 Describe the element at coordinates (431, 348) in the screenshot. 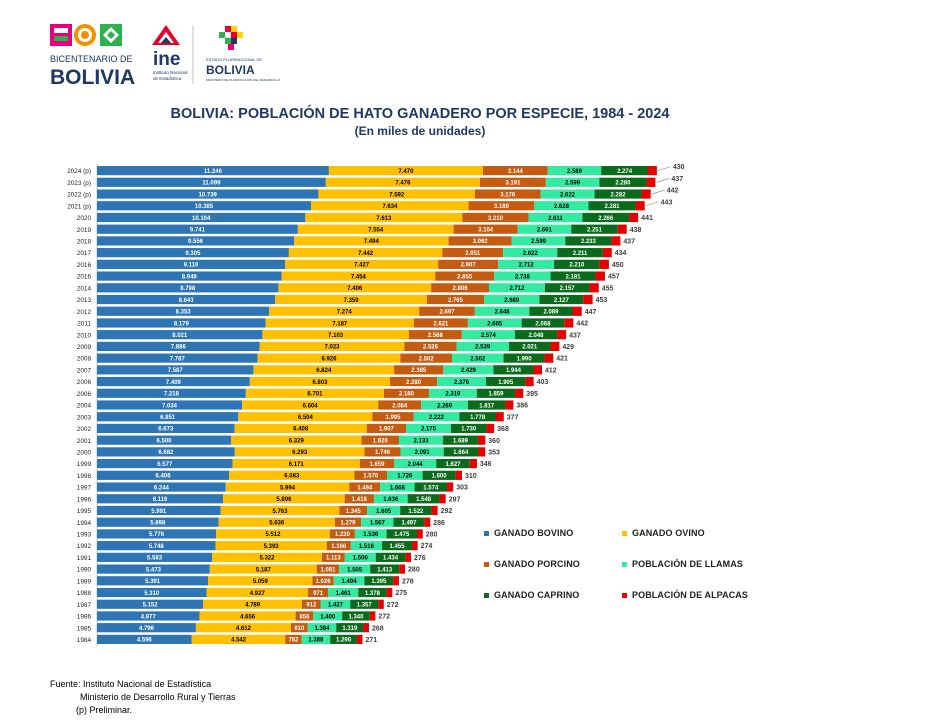

I see `data-label-porcino: 2.526` at that location.